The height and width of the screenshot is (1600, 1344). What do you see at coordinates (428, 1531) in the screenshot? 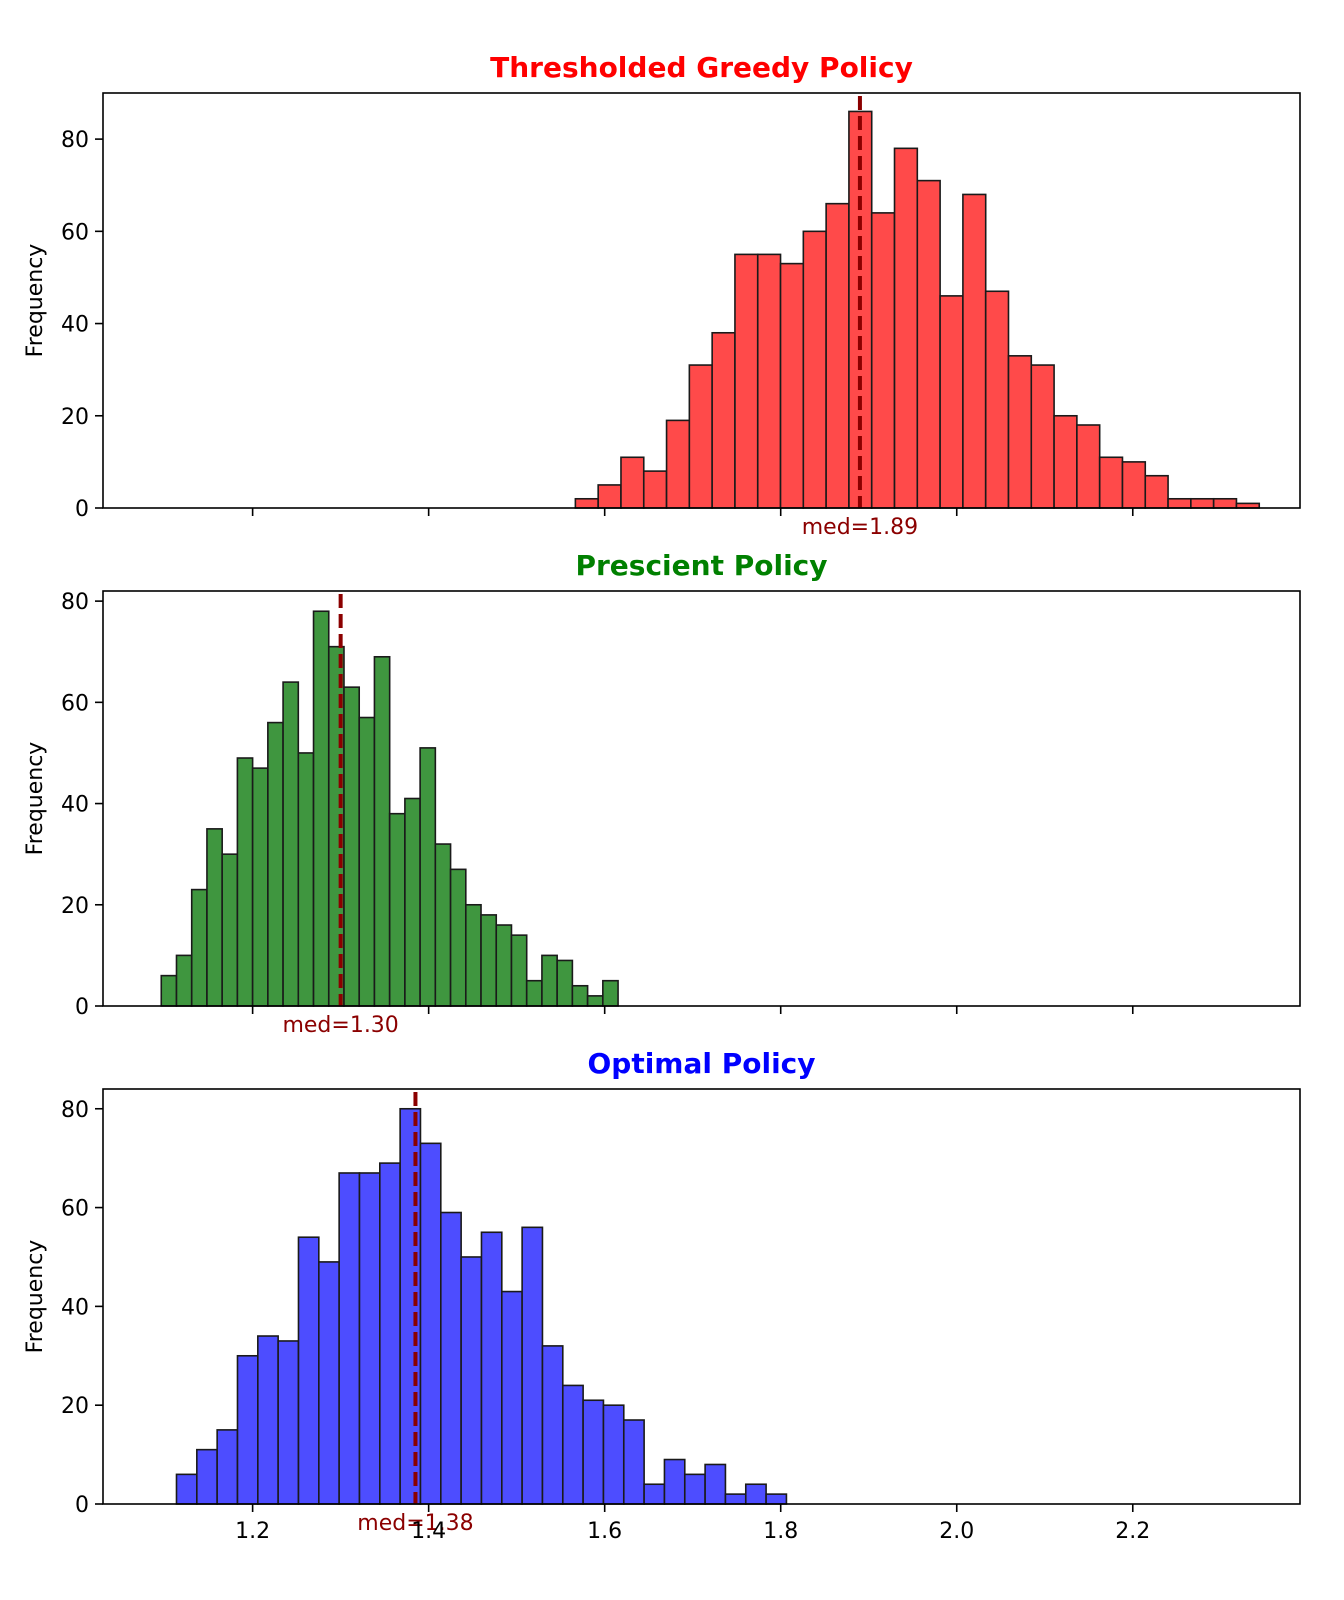
I see `x-tick-label: 1.4` at bounding box center [428, 1531].